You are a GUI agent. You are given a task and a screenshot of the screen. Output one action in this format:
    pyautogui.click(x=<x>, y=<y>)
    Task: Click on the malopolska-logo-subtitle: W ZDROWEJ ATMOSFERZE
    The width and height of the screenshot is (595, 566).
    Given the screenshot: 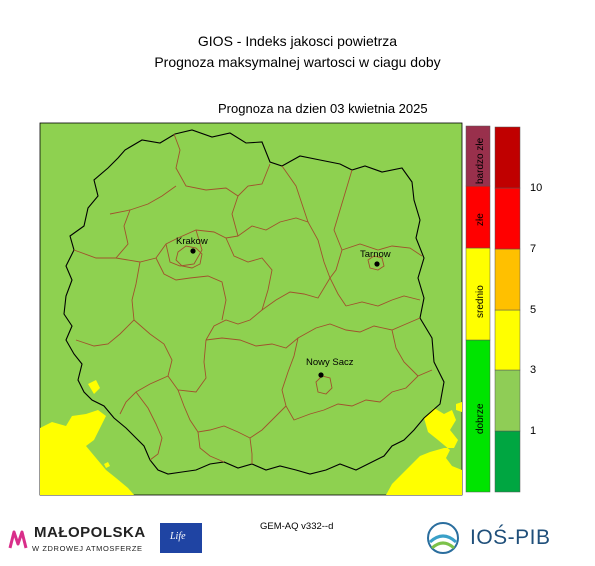 What is the action you would take?
    pyautogui.click(x=87, y=548)
    